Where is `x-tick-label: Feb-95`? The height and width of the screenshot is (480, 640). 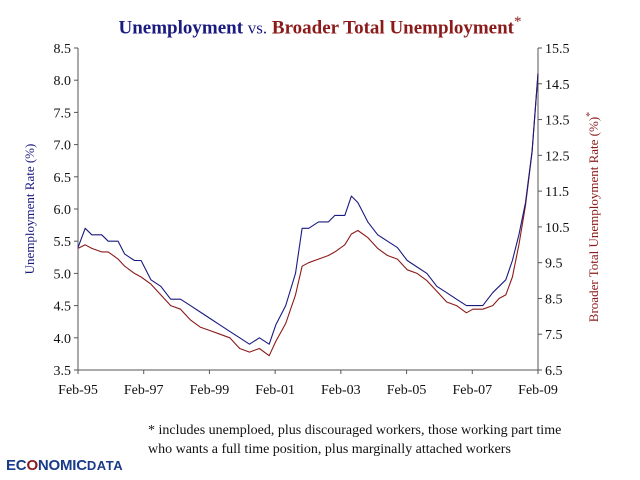
x-tick-label: Feb-95 is located at coordinates (78, 390).